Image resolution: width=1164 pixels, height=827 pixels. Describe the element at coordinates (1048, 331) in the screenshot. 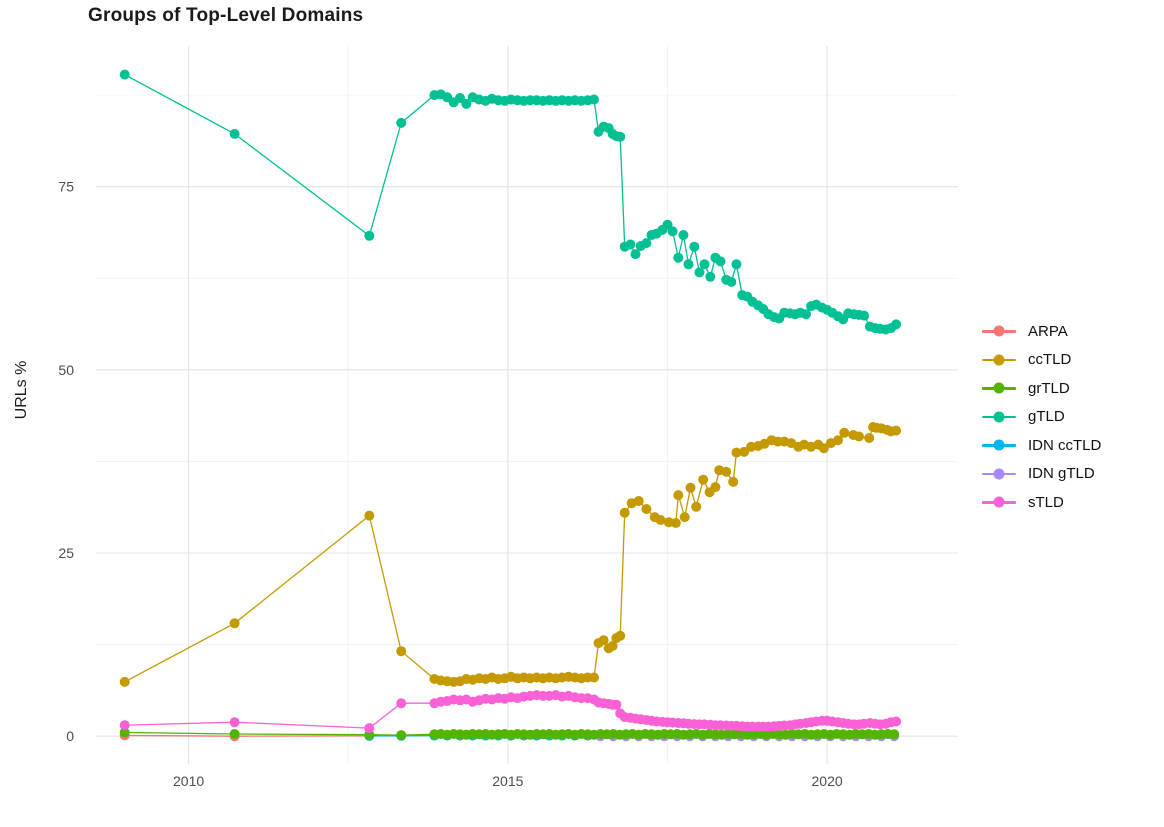

I see `legend-label: ARPA` at that location.